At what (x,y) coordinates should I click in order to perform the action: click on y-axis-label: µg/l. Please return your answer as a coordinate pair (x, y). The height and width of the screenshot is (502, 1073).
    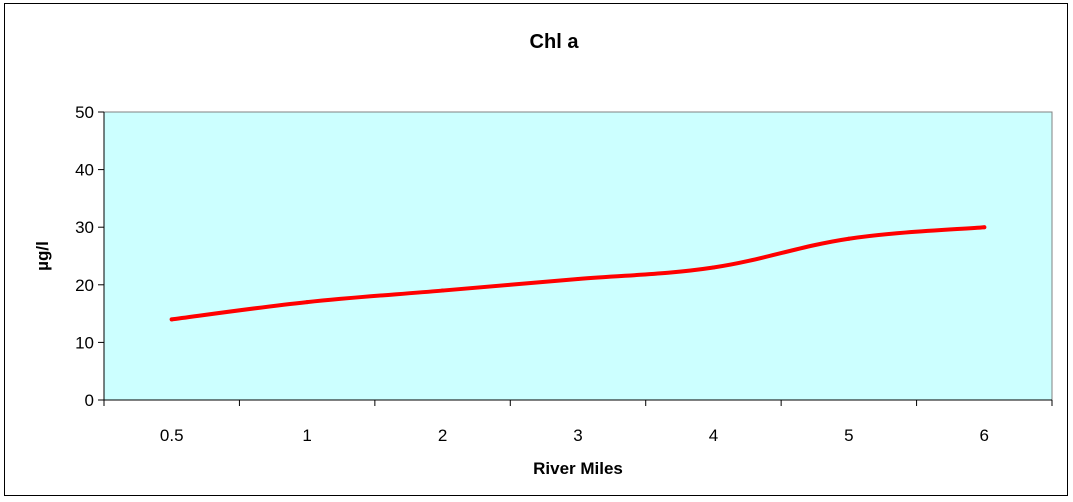
    Looking at the image, I should click on (42, 256).